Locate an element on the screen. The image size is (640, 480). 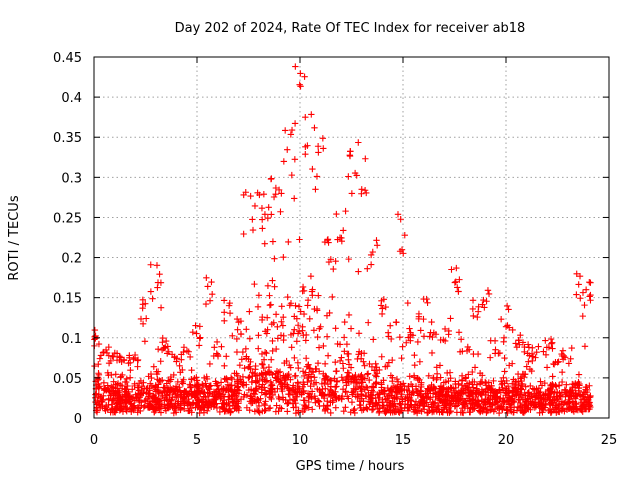
x-tick-label: 15 is located at coordinates (403, 440).